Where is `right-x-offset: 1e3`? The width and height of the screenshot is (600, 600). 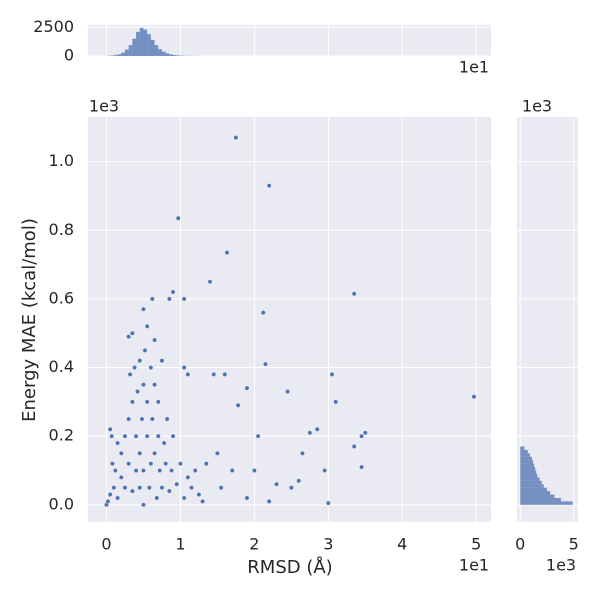 right-x-offset: 1e3 is located at coordinates (561, 565).